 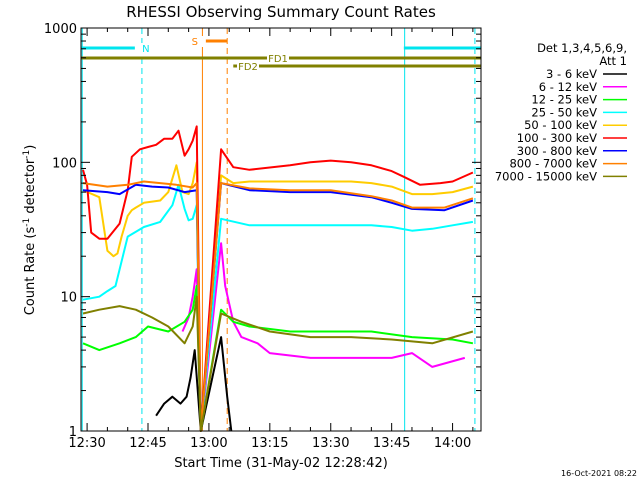 What do you see at coordinates (564, 112) in the screenshot?
I see `legend-label: 25 - 50 keV` at bounding box center [564, 112].